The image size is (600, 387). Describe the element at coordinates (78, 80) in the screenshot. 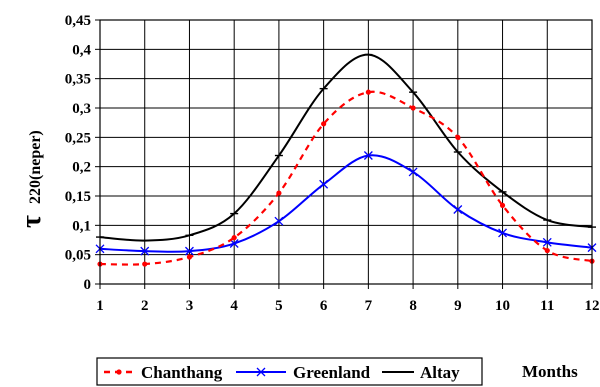

I see `y-tick-label: 0,35` at that location.